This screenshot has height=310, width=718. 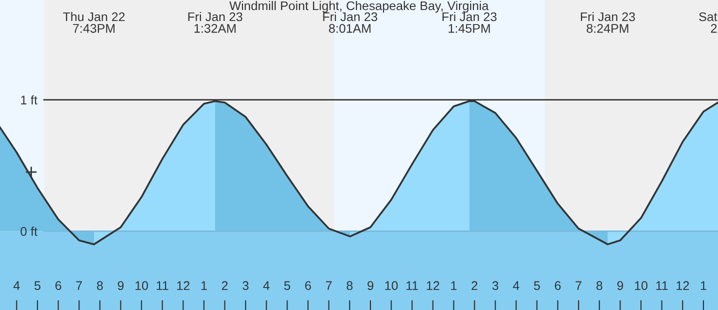 I want to click on y-tick-label: 0 ft, so click(x=29, y=231).